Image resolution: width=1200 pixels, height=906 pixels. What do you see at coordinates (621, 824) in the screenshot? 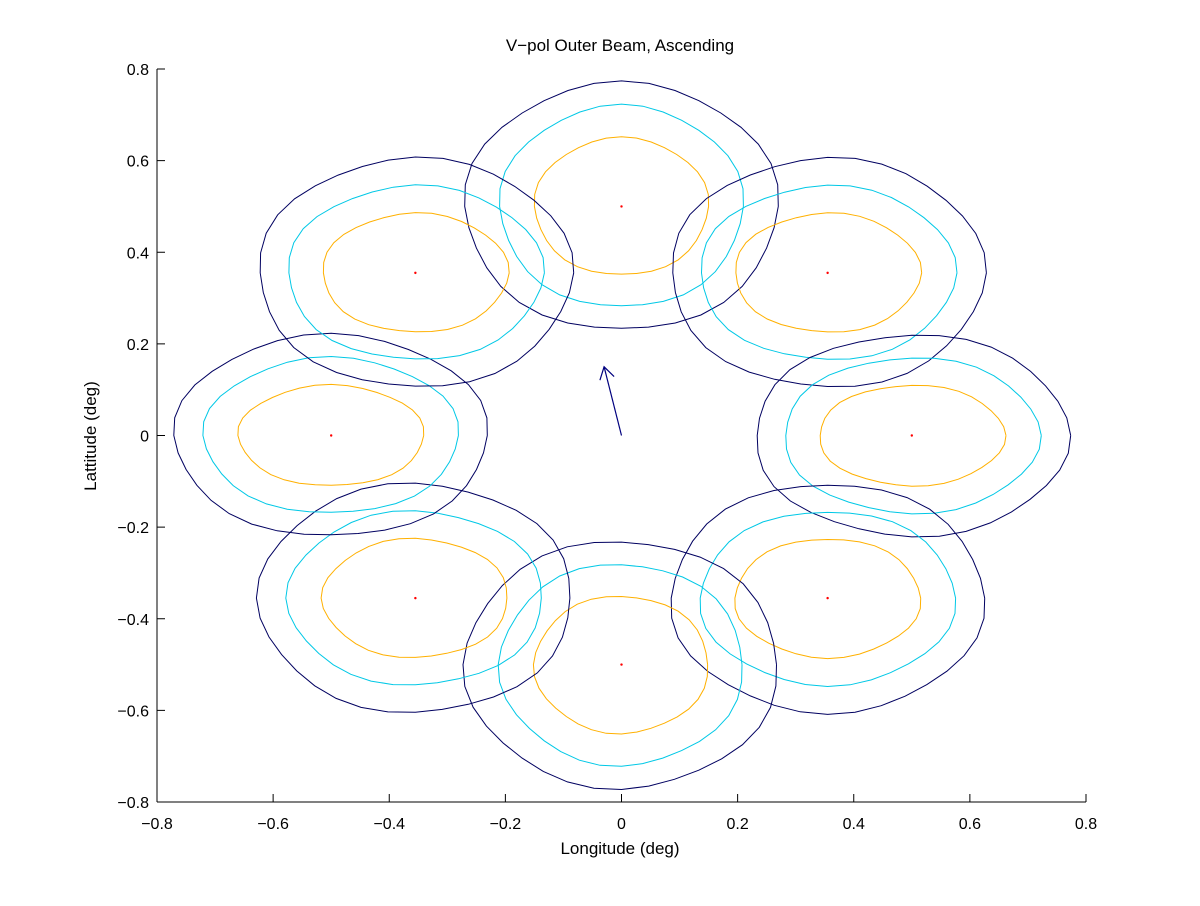
I see `x-tick-label: 0` at bounding box center [621, 824].